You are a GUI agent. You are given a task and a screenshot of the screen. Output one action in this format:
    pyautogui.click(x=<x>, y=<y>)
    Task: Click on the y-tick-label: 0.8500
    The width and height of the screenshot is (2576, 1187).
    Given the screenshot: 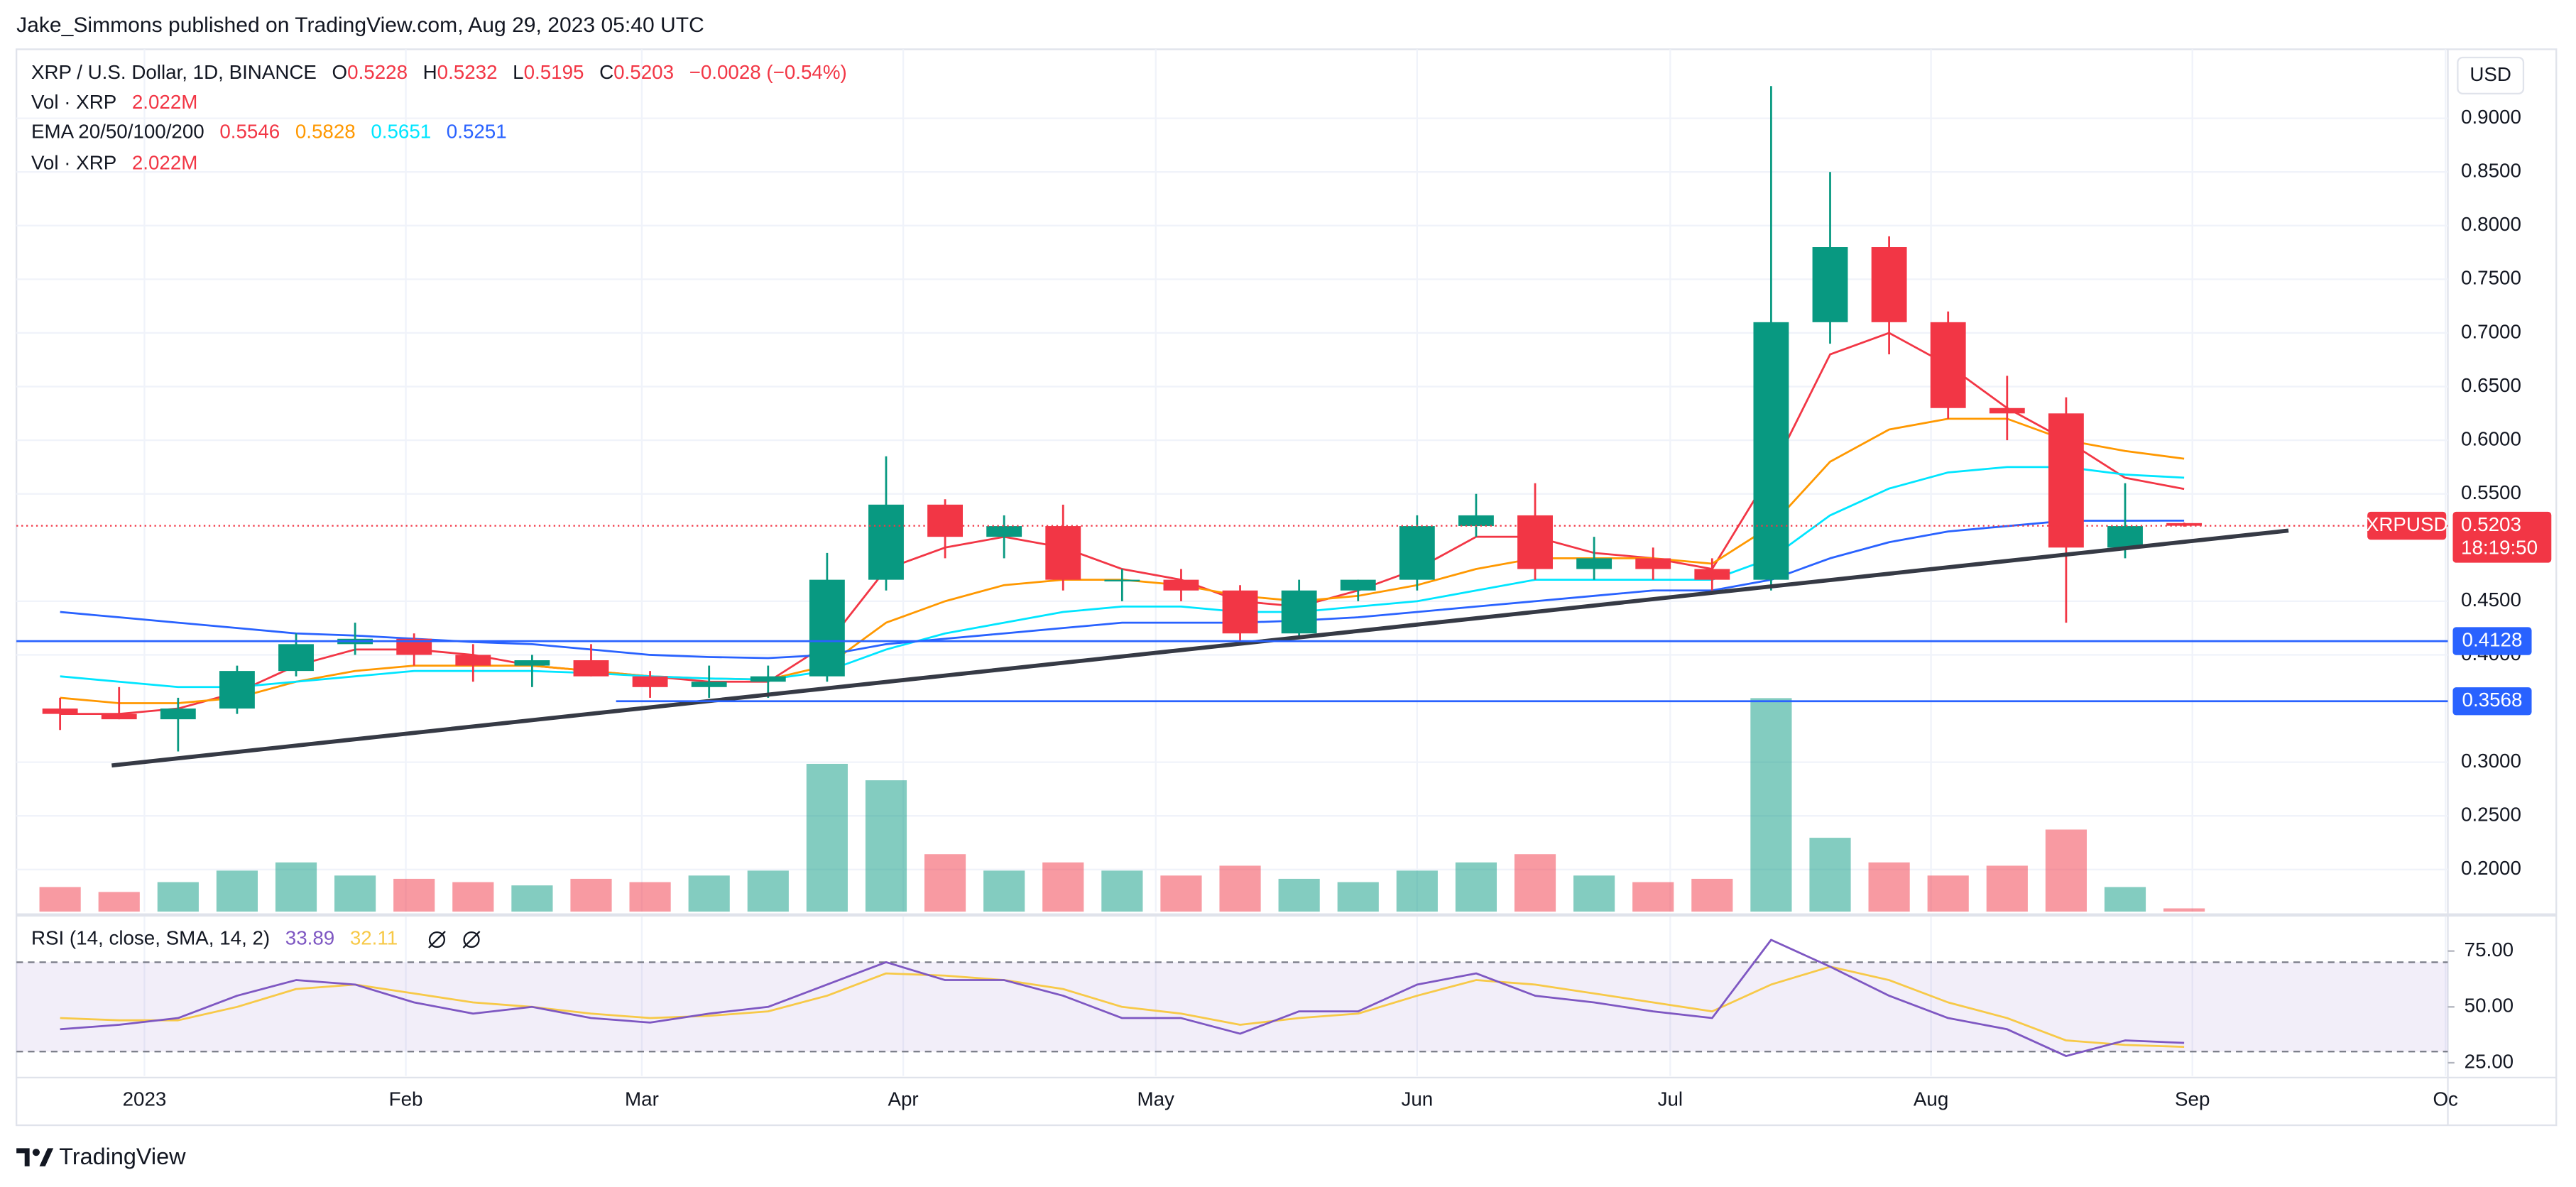 What is the action you would take?
    pyautogui.click(x=2491, y=171)
    